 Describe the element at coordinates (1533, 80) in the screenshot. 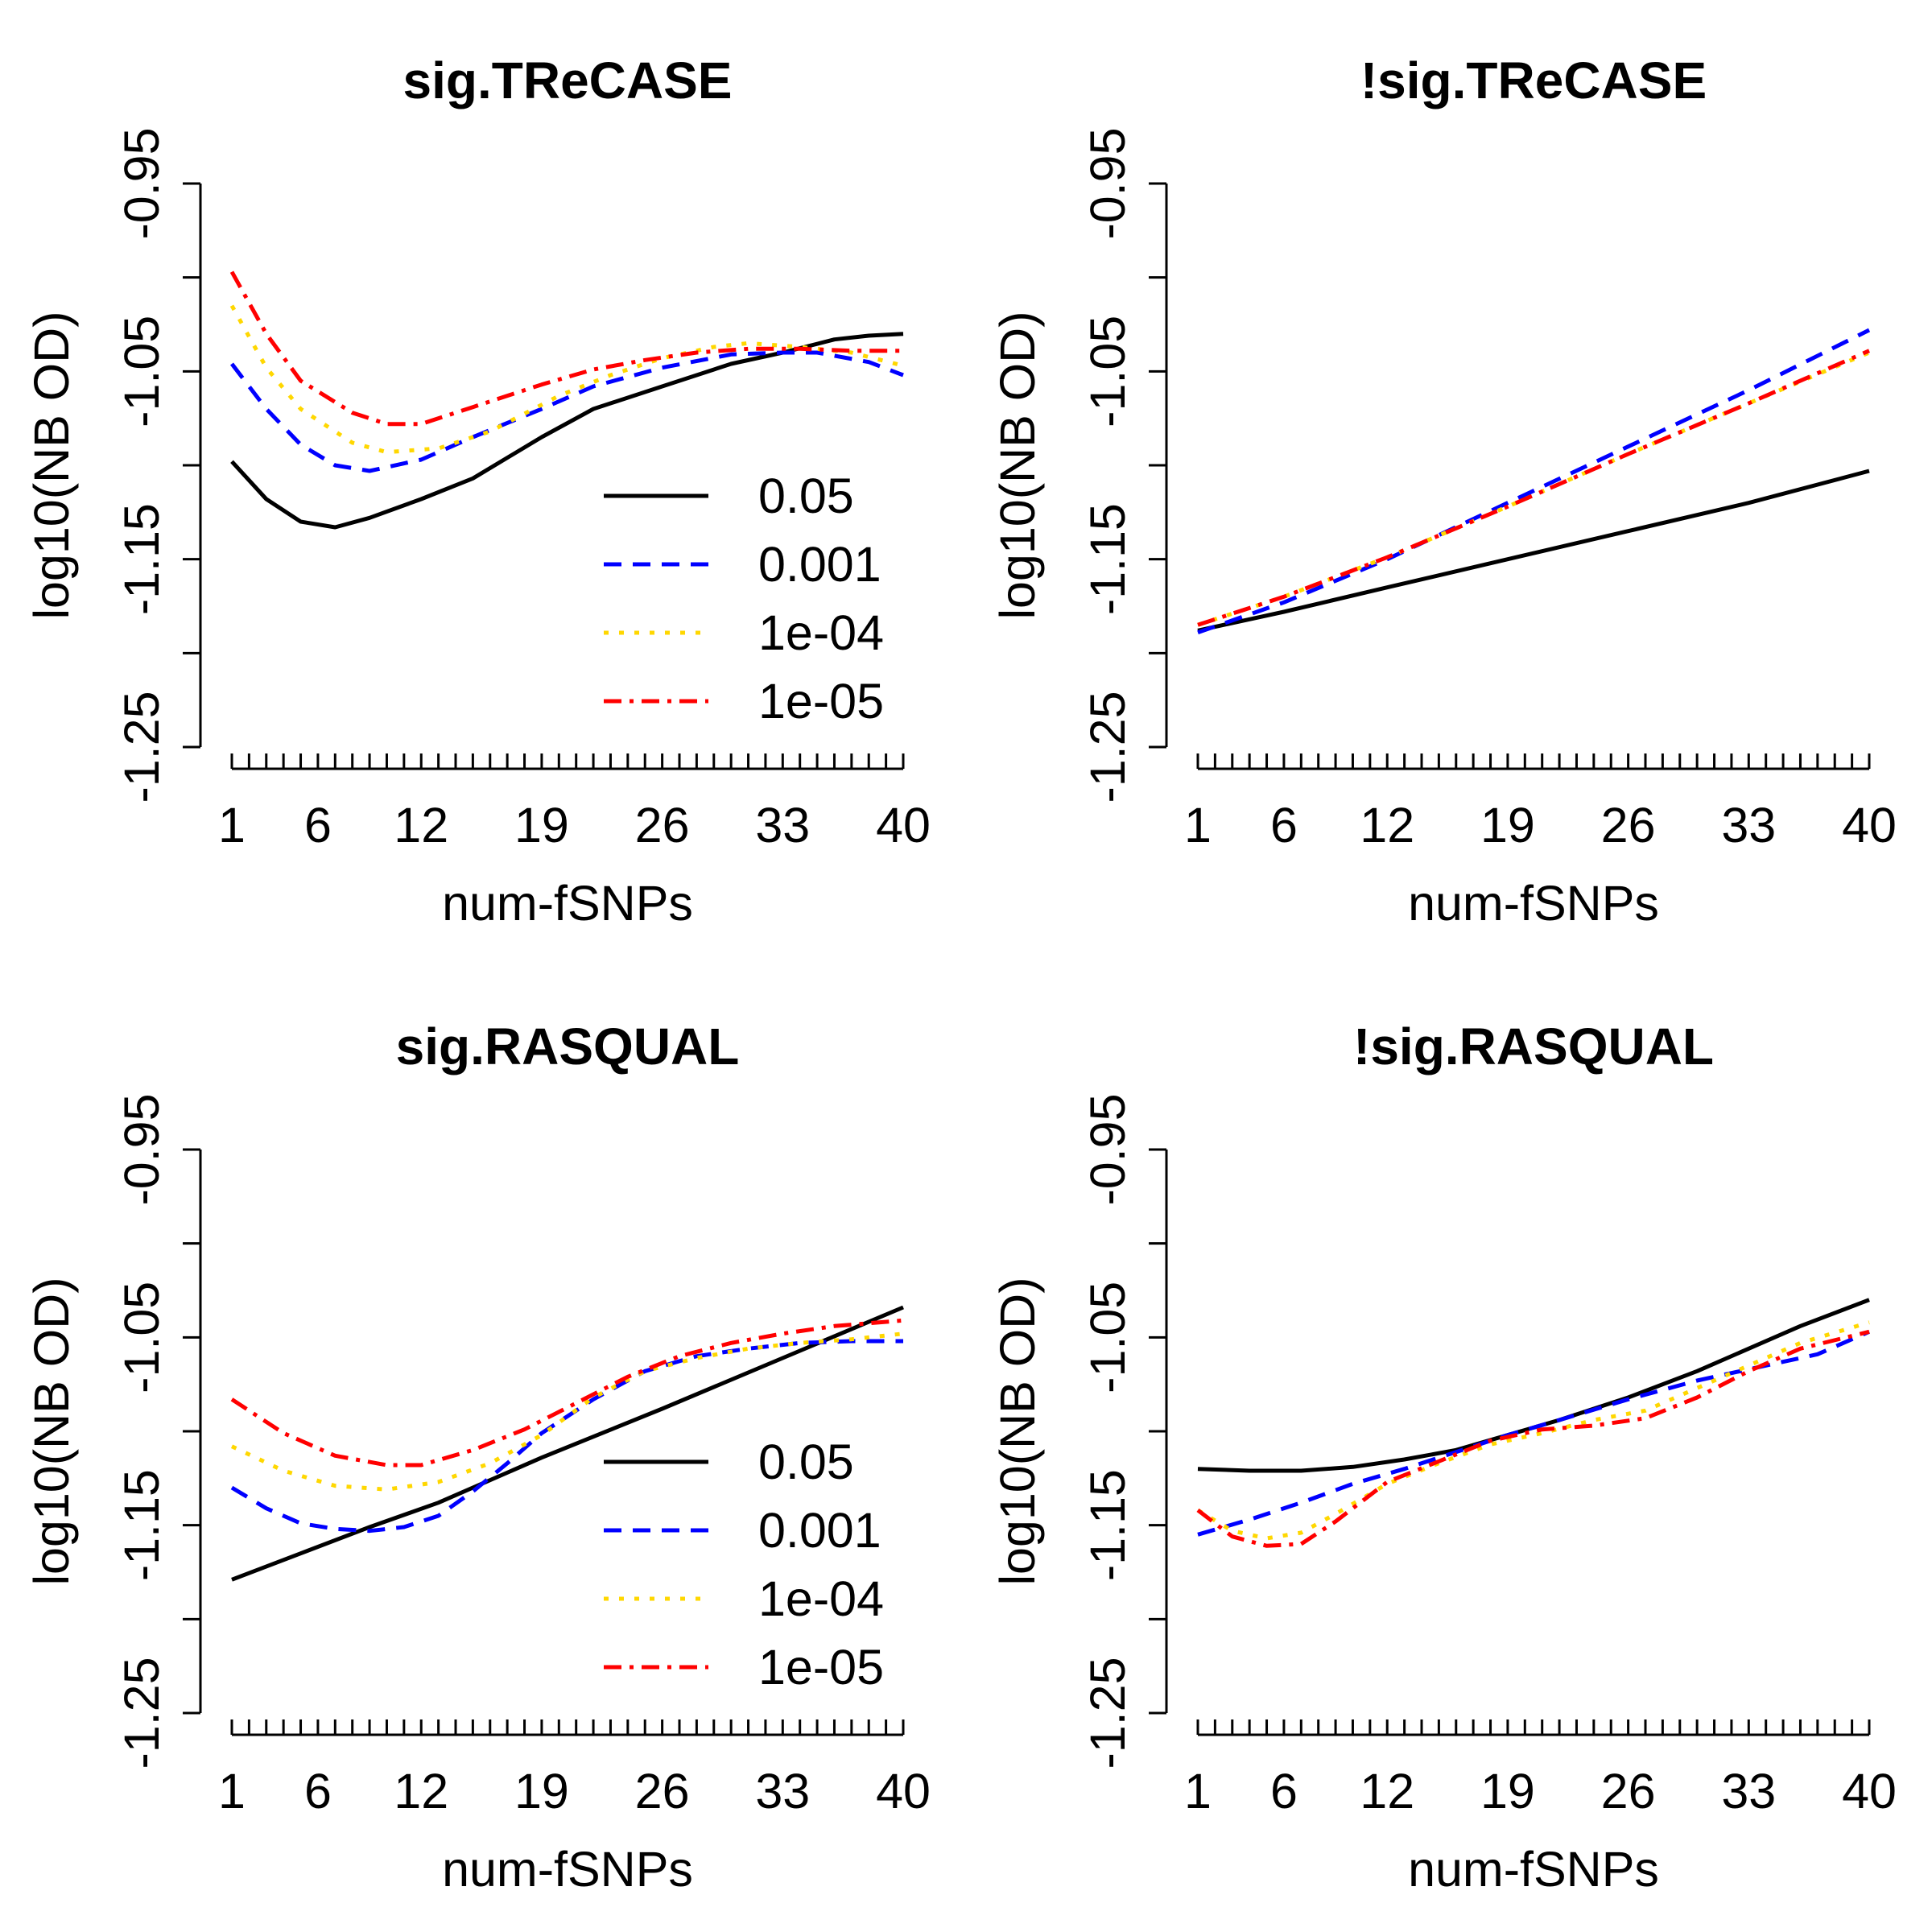

I see `chart-title: !sig.TReCASE` at that location.